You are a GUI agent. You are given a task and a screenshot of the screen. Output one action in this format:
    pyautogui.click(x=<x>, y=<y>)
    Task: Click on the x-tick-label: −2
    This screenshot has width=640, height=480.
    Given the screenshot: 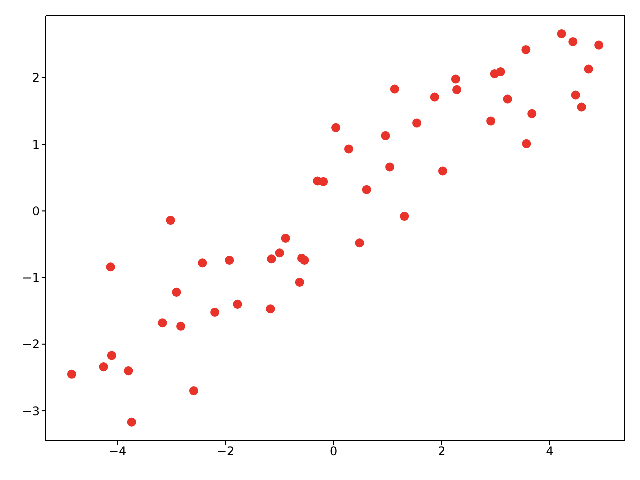 What is the action you would take?
    pyautogui.click(x=226, y=451)
    